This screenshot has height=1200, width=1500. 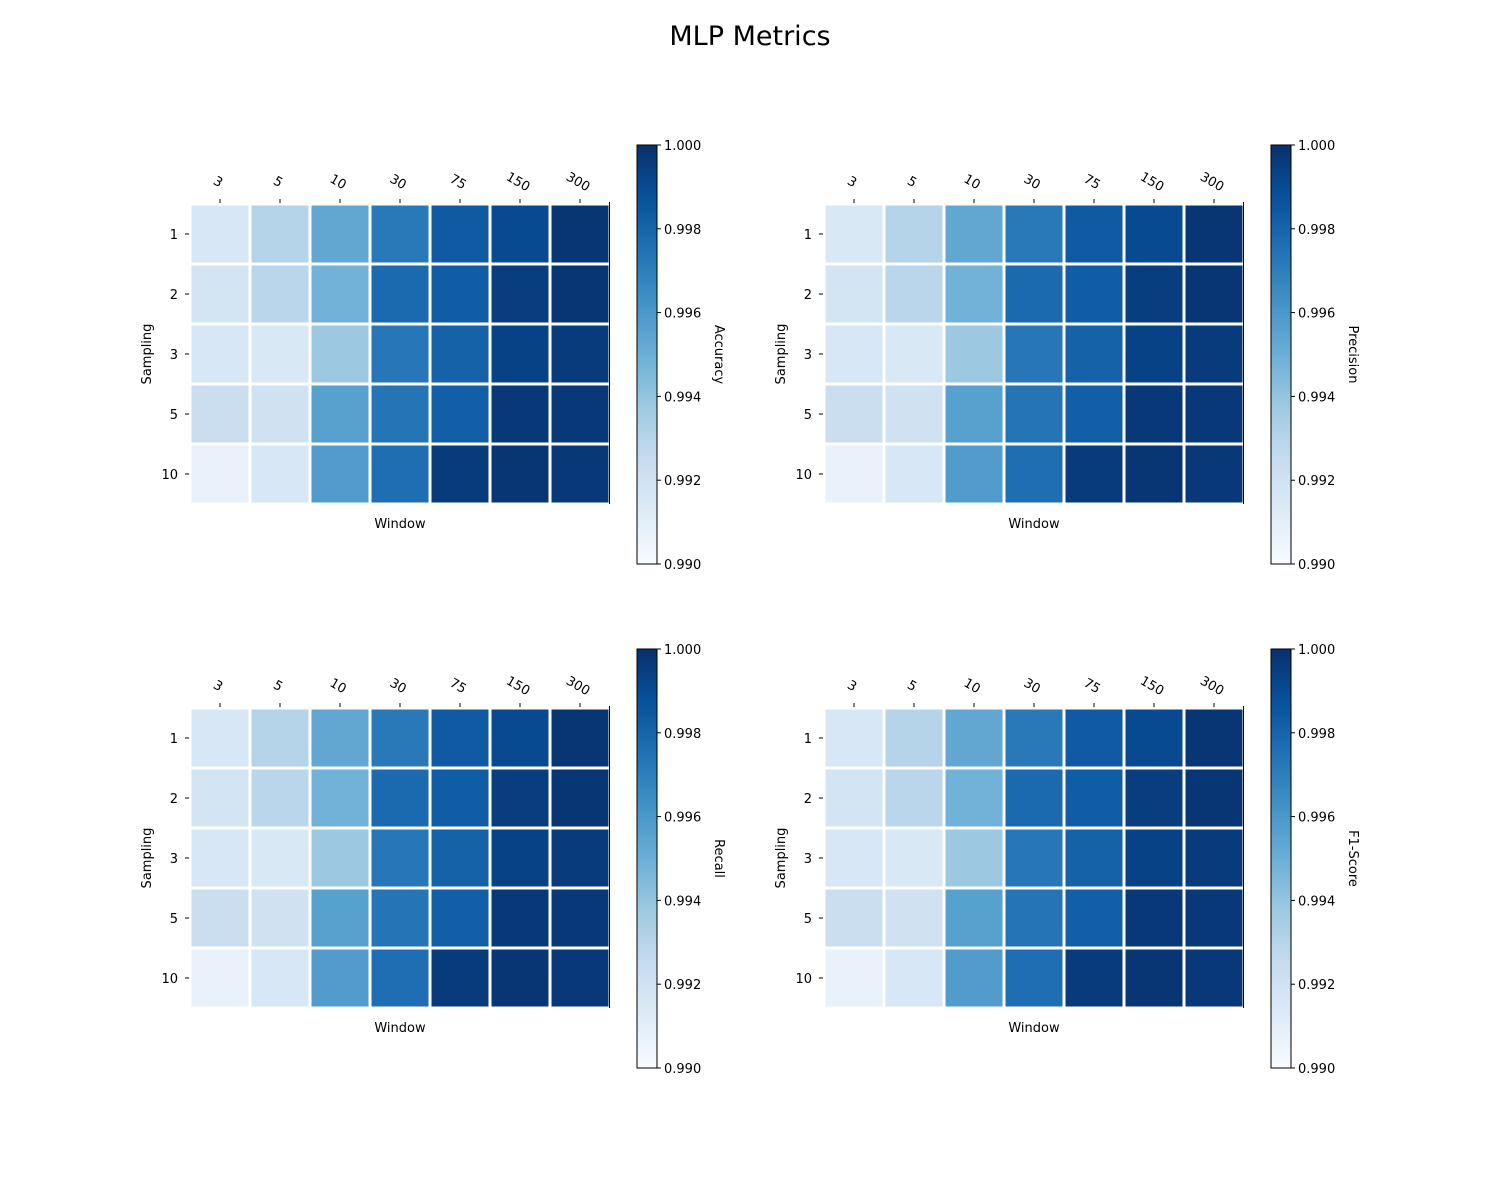 I want to click on colorbar-label: Accuracy, so click(x=718, y=355).